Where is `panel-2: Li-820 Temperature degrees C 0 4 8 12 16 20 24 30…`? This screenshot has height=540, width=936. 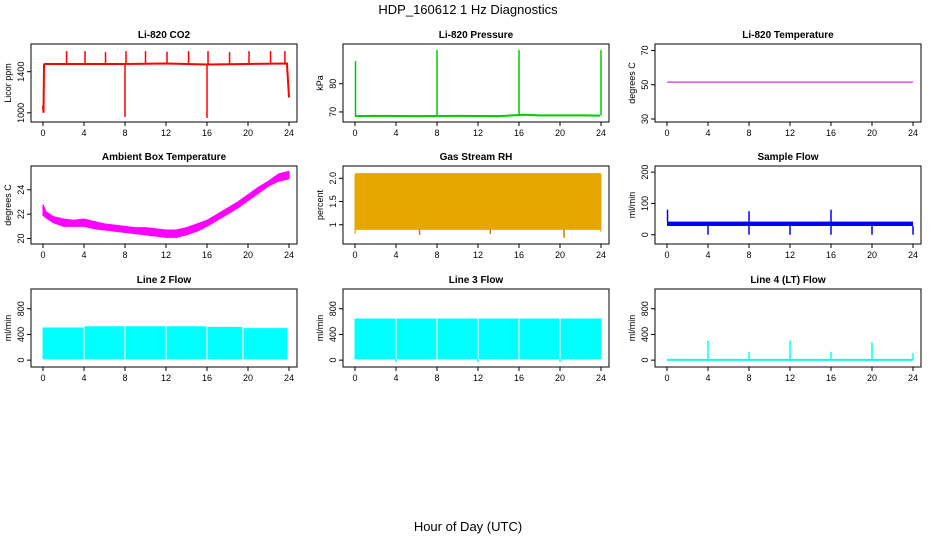 panel-2: Li-820 Temperature degrees C 0 4 8 12 16 20 24 30… is located at coordinates (774, 84).